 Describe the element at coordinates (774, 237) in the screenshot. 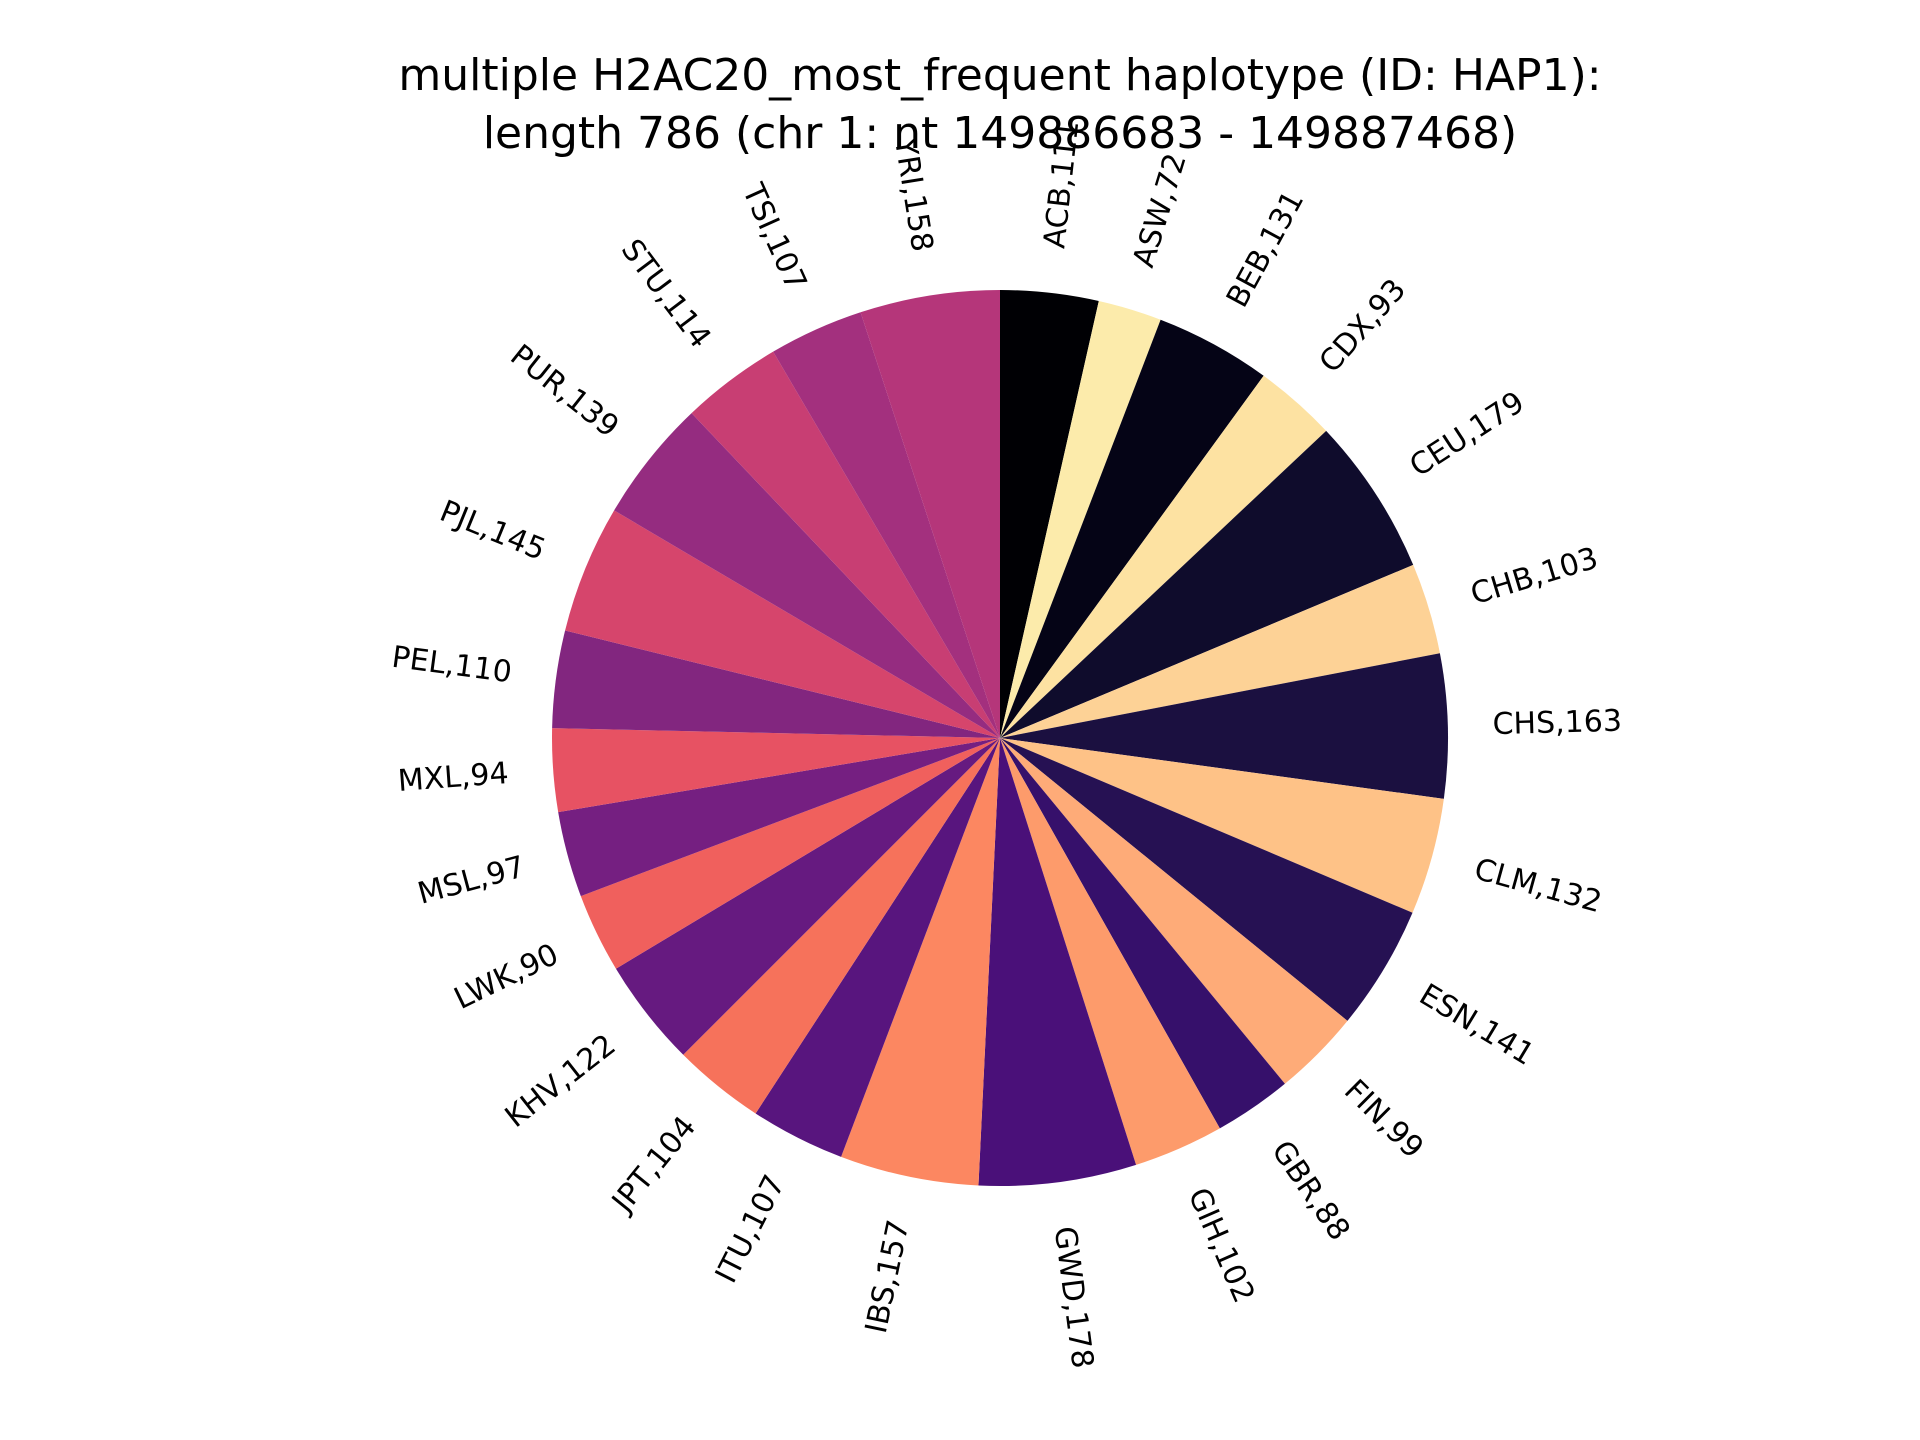

I see `pie-label-tsi: TSI,107` at that location.